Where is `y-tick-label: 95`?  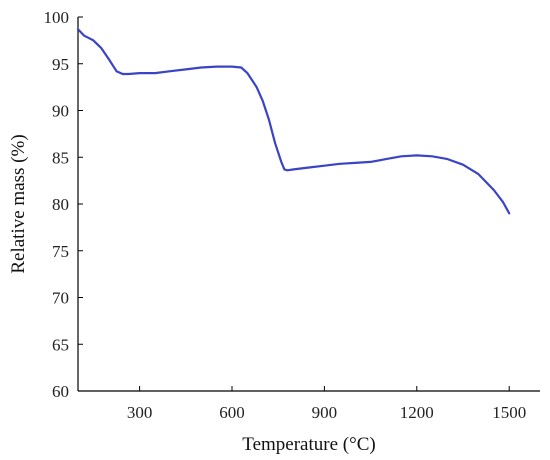
y-tick-label: 95 is located at coordinates (60, 64).